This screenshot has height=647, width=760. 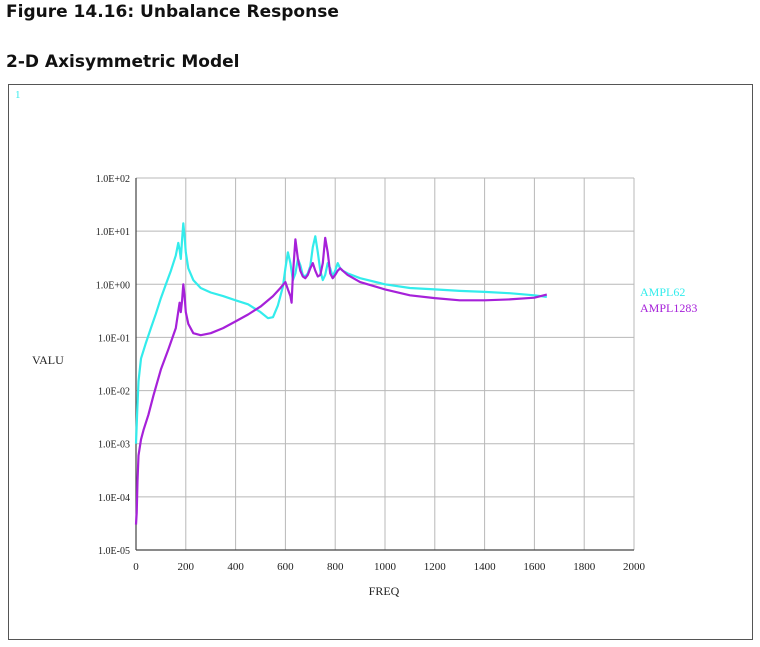 What do you see at coordinates (114, 338) in the screenshot?
I see `y-tick-label: 1.0E-01` at bounding box center [114, 338].